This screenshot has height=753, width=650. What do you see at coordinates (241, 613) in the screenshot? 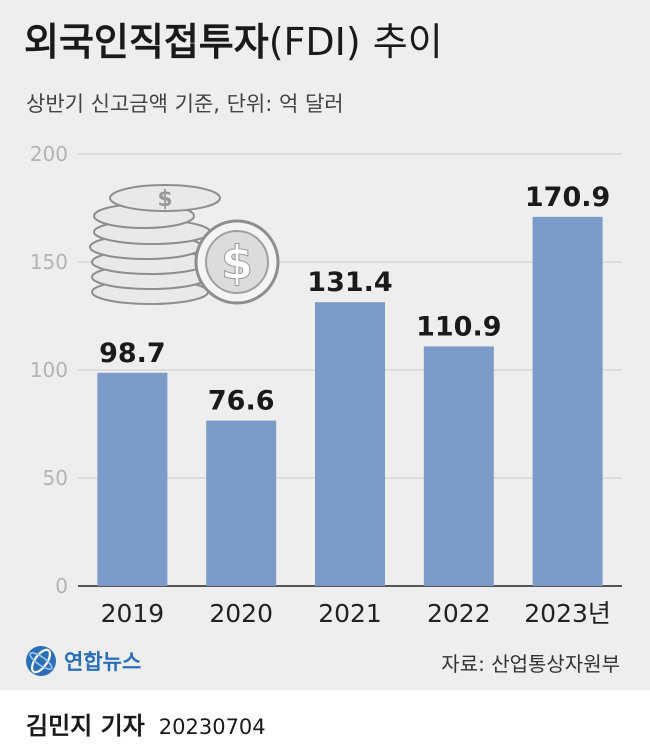
I see `x-category-label: 2020` at bounding box center [241, 613].